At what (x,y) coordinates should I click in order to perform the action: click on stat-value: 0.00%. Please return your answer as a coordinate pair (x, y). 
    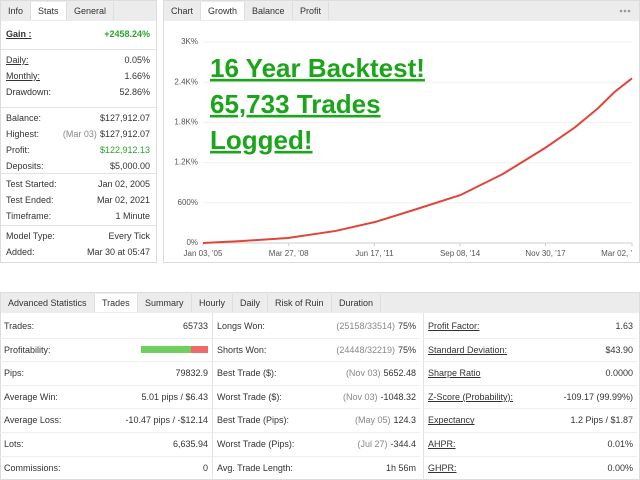
    Looking at the image, I should click on (620, 468).